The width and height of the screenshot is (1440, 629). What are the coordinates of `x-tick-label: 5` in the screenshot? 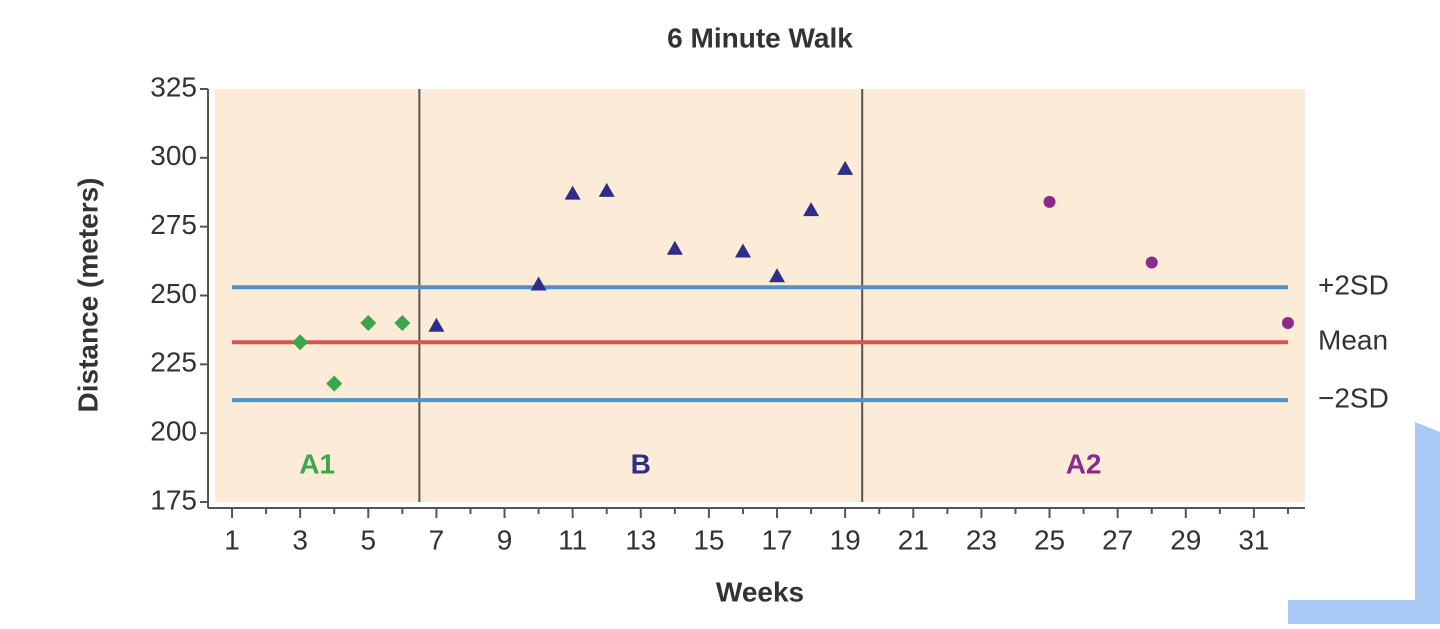 It's located at (368, 539).